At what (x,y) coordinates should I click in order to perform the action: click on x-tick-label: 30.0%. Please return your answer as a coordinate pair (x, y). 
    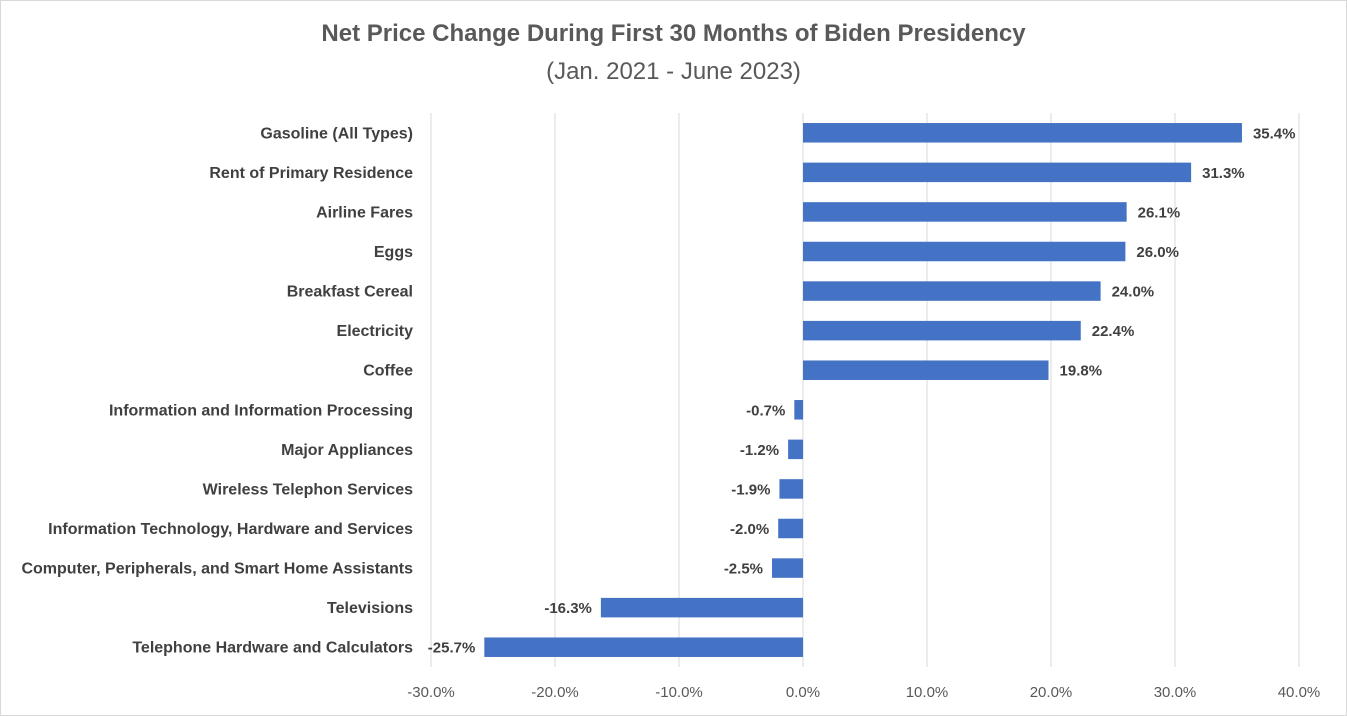
    Looking at the image, I should click on (1175, 692).